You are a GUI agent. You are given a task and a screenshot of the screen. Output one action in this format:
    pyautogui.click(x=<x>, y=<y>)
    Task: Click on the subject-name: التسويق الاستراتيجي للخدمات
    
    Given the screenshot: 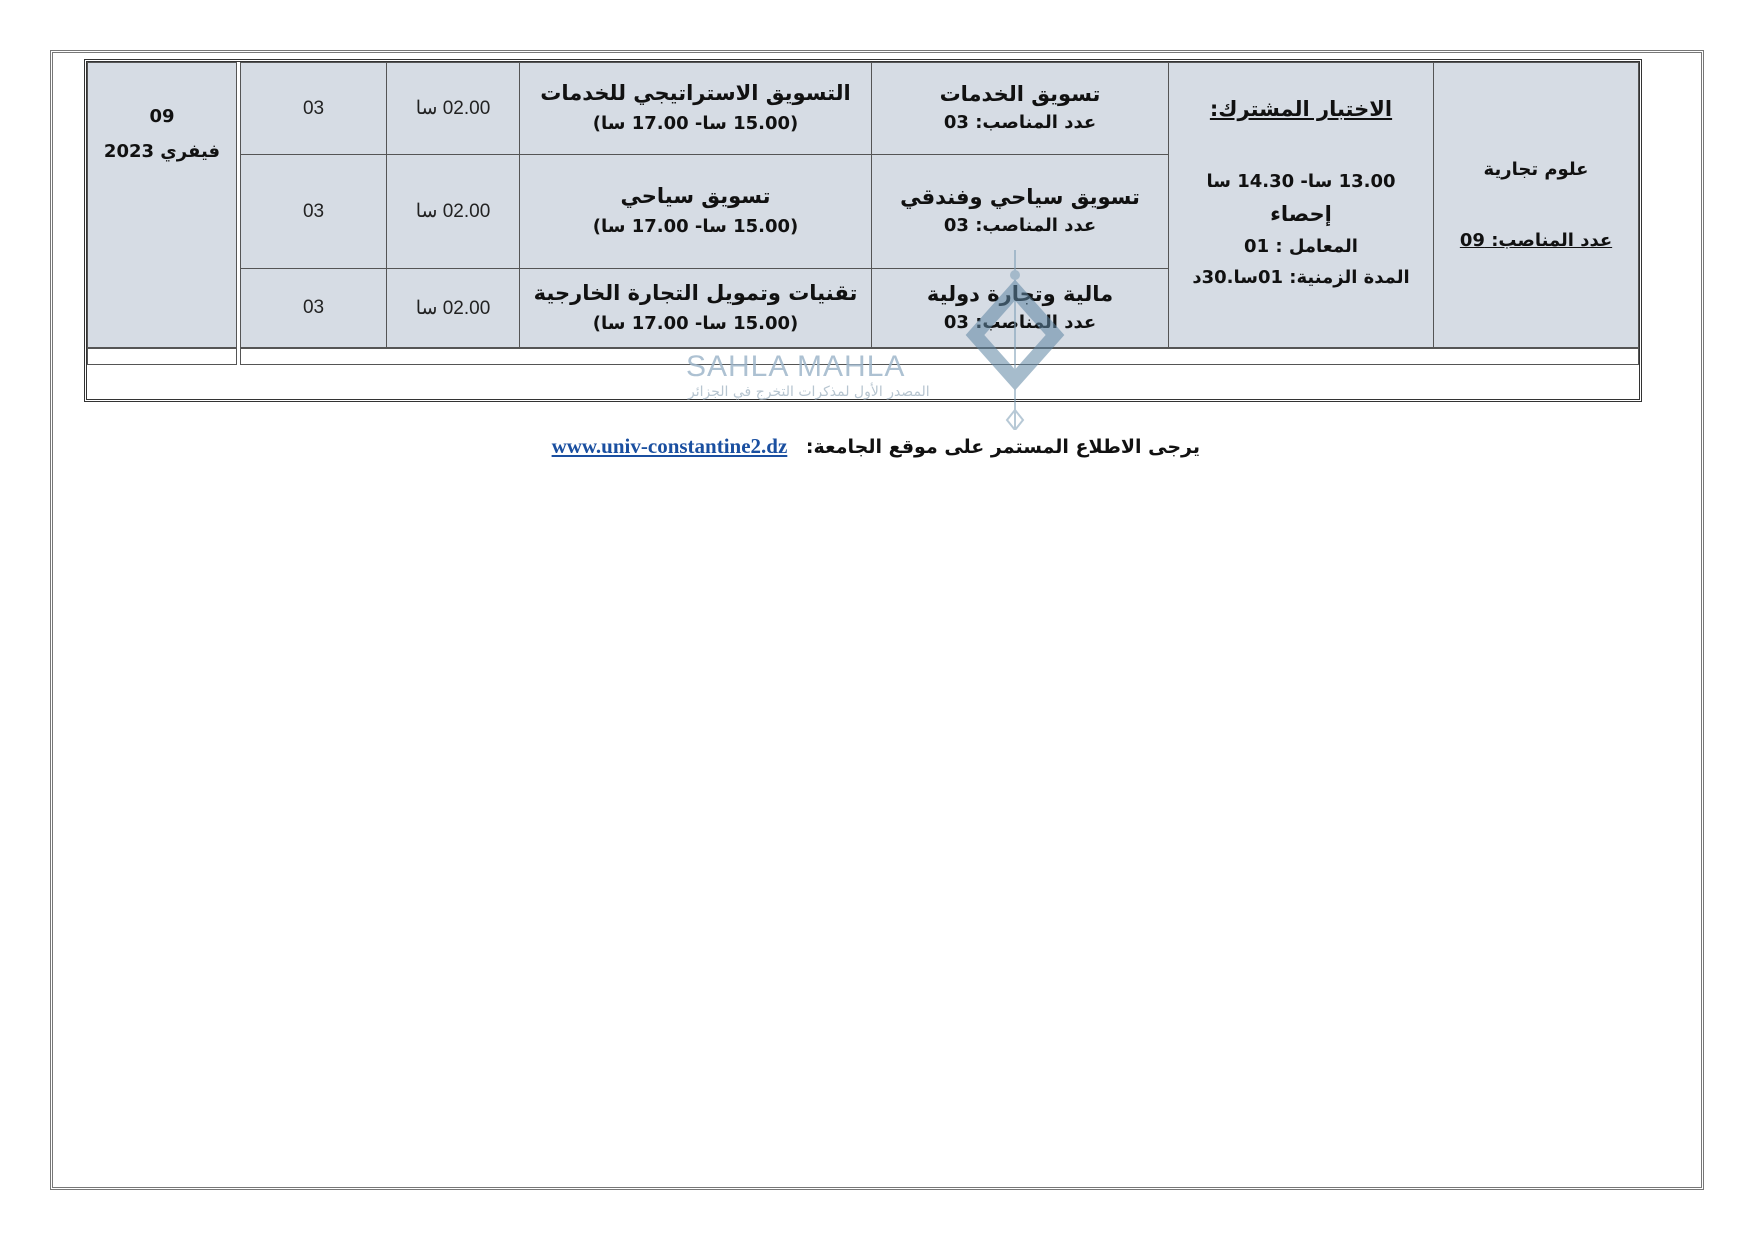 What is the action you would take?
    pyautogui.click(x=695, y=93)
    